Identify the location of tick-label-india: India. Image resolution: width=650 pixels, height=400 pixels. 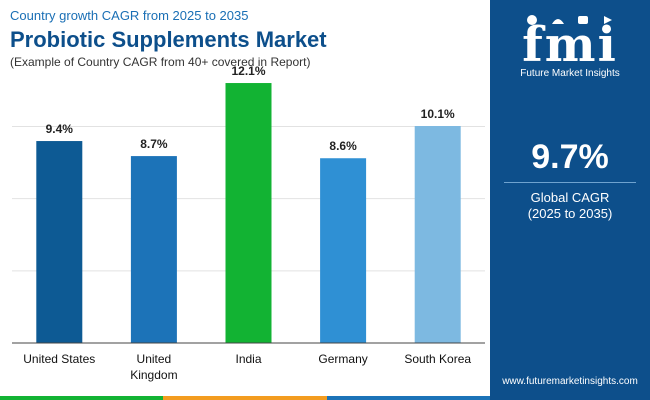
(248, 359).